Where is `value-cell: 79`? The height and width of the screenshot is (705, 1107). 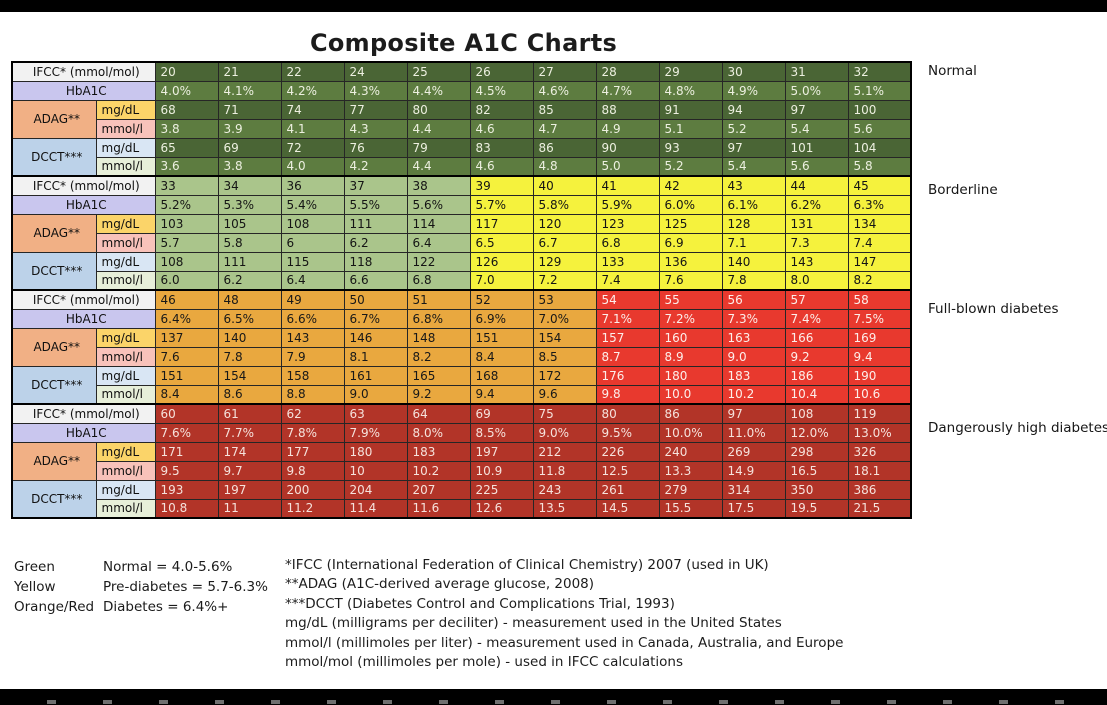
value-cell: 79 is located at coordinates (438, 147).